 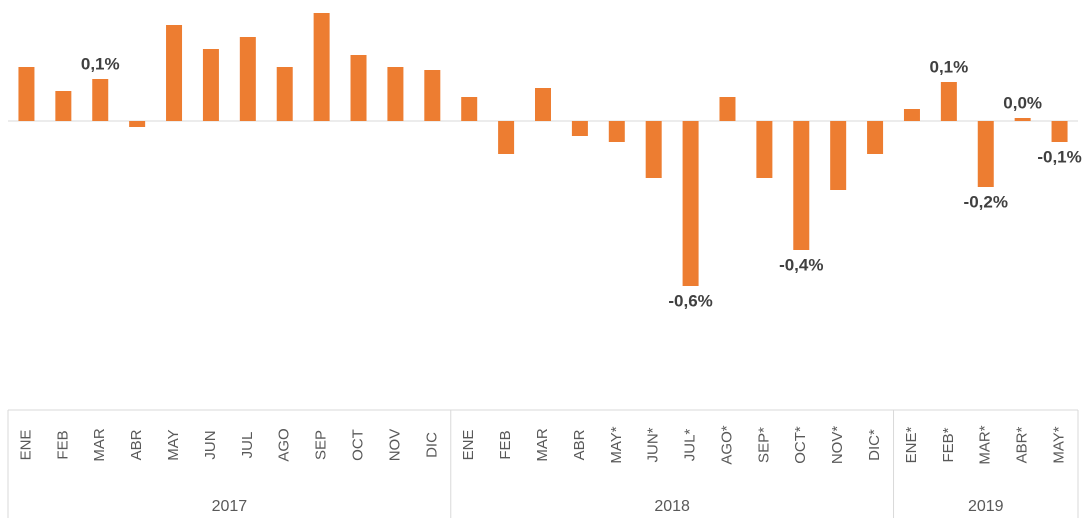 I want to click on x-tick-label: ENE*, so click(x=911, y=445).